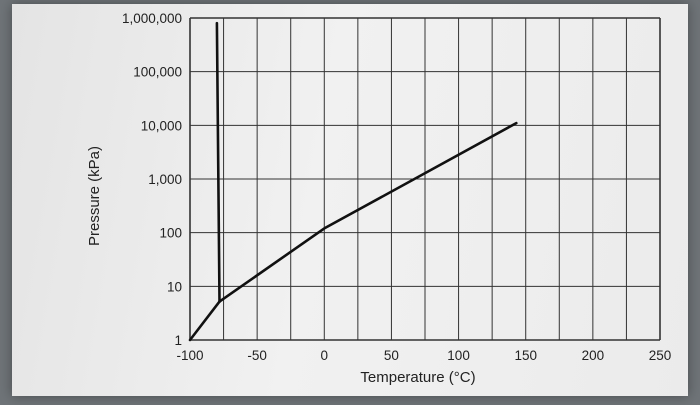 The height and width of the screenshot is (405, 700). I want to click on y-tick-label: 1, so click(178, 340).